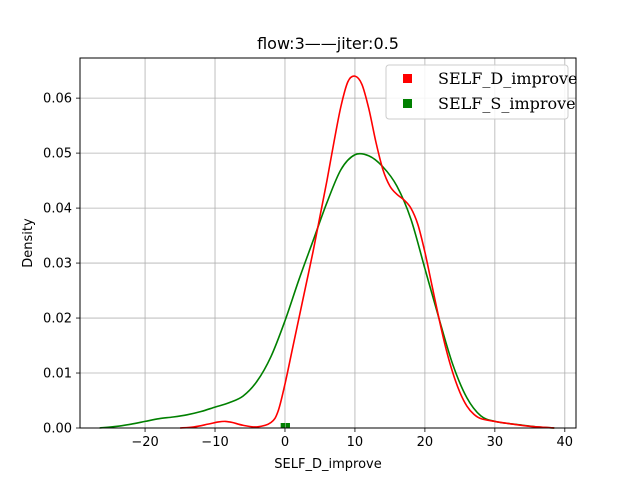 The image size is (640, 480). Describe the element at coordinates (495, 442) in the screenshot. I see `x-tick-label: 30` at that location.